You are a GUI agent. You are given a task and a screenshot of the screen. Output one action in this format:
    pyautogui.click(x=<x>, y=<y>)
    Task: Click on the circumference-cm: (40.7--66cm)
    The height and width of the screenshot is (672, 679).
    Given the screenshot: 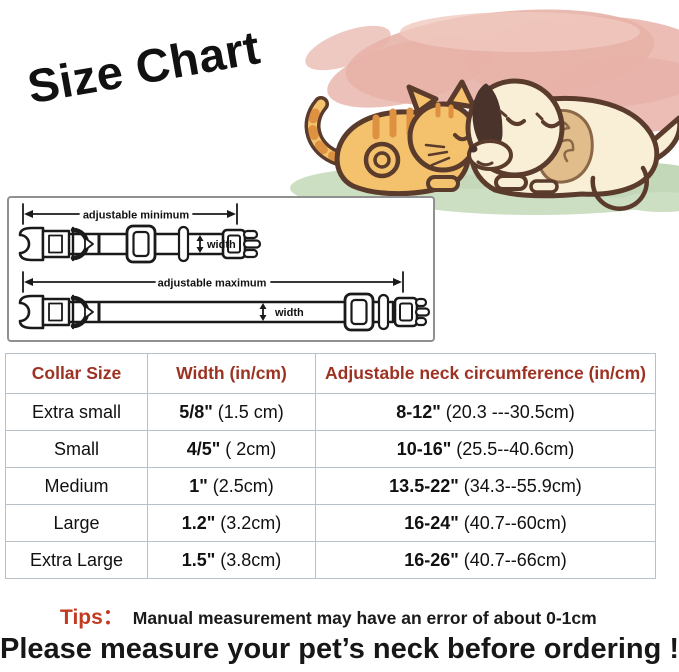 What is the action you would take?
    pyautogui.click(x=512, y=559)
    